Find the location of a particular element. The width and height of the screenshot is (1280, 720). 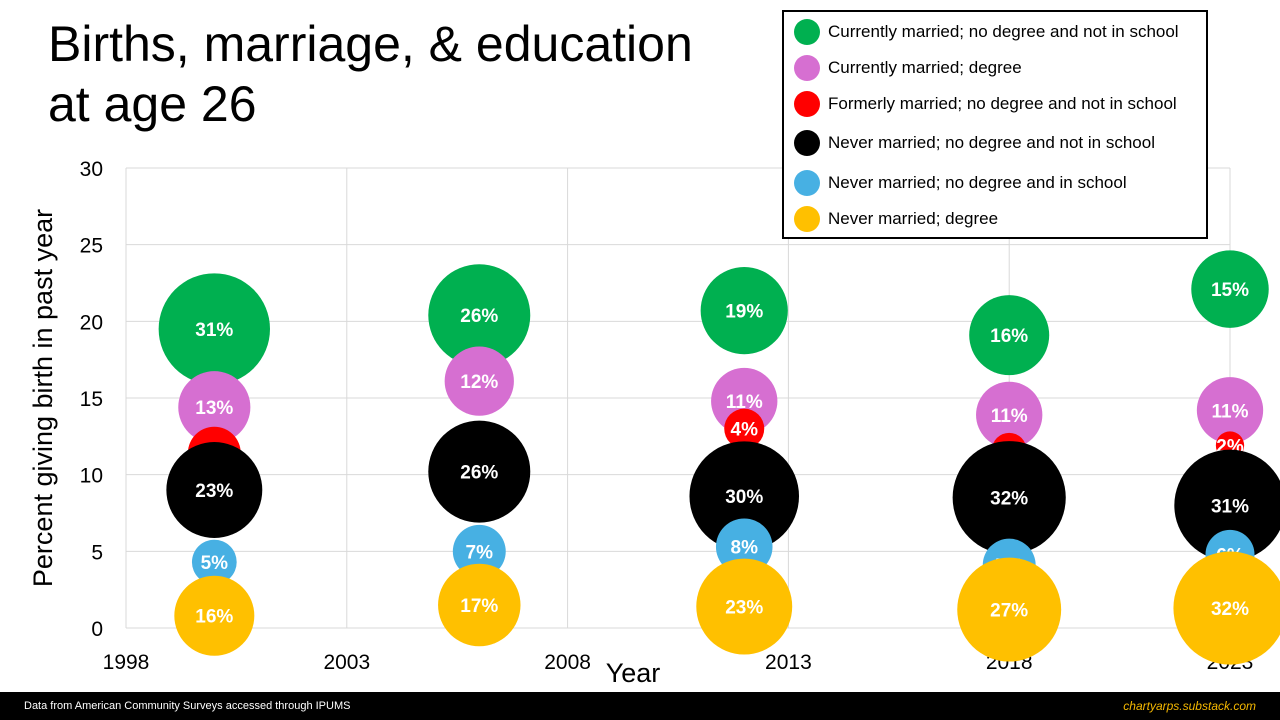

chart-title-line-1: Births, marriage, & education is located at coordinates (370, 44).